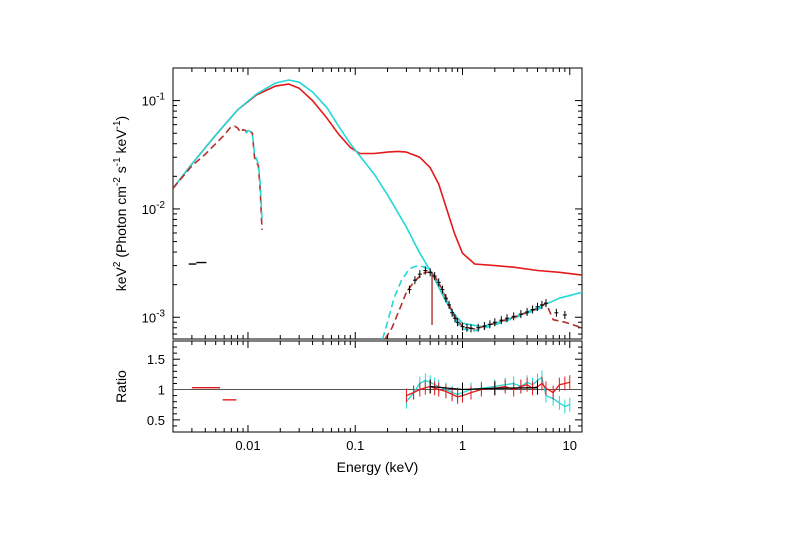 The image size is (800, 533). What do you see at coordinates (120, 203) in the screenshot?
I see `top-y-axis-title: keV2 (Photon cm-2 s-1 keV-1)` at bounding box center [120, 203].